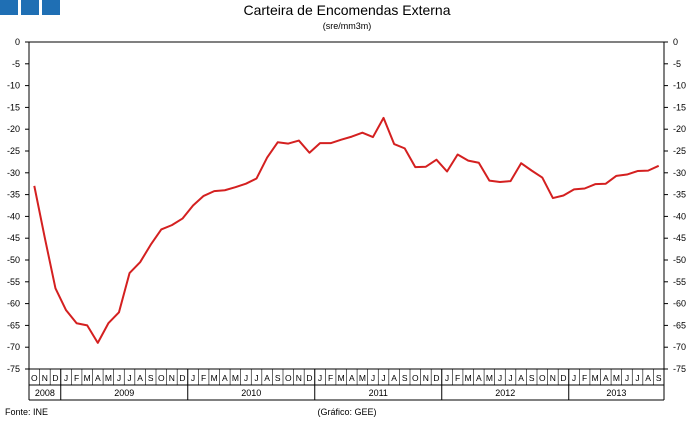  I want to click on logo, so click(31, 7).